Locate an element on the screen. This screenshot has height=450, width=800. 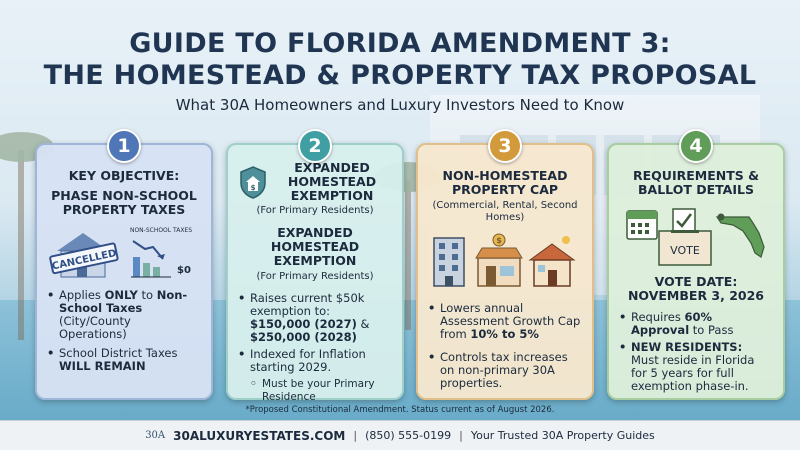
list-item: School District Taxes WILL REMAIN is located at coordinates (124, 360).